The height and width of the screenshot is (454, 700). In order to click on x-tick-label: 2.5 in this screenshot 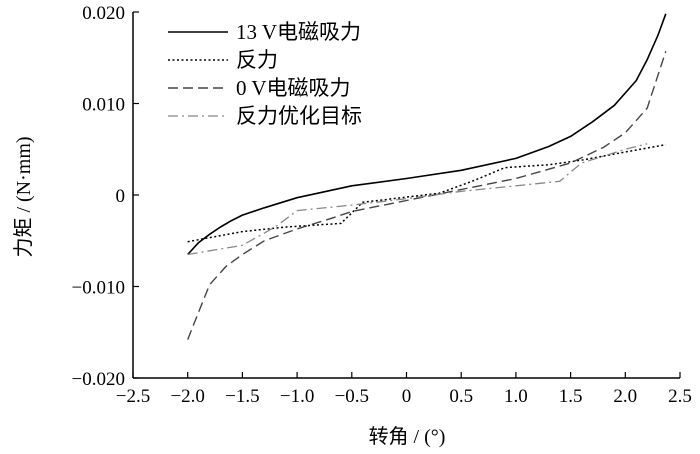, I will do `click(680, 396)`.